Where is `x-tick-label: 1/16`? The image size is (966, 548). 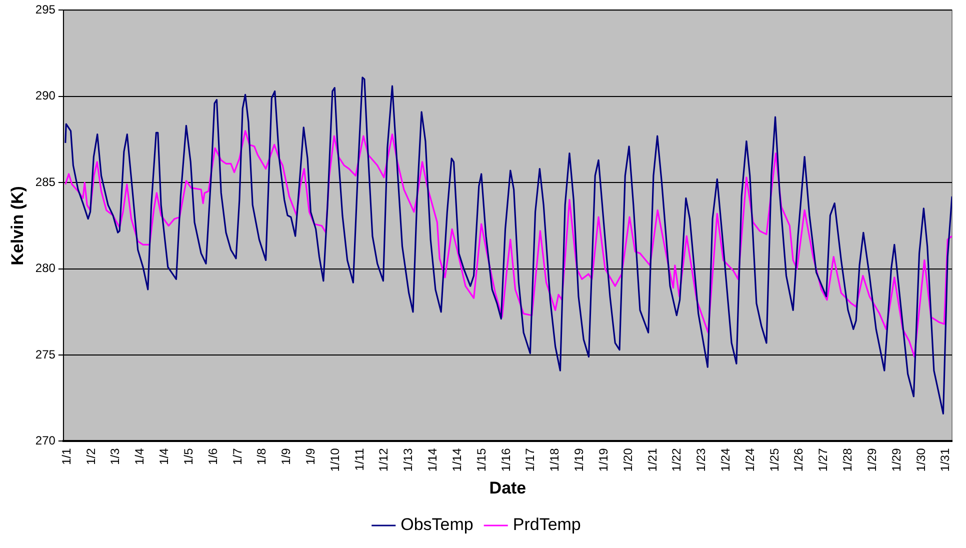
x-tick-label: 1/16 is located at coordinates (505, 460).